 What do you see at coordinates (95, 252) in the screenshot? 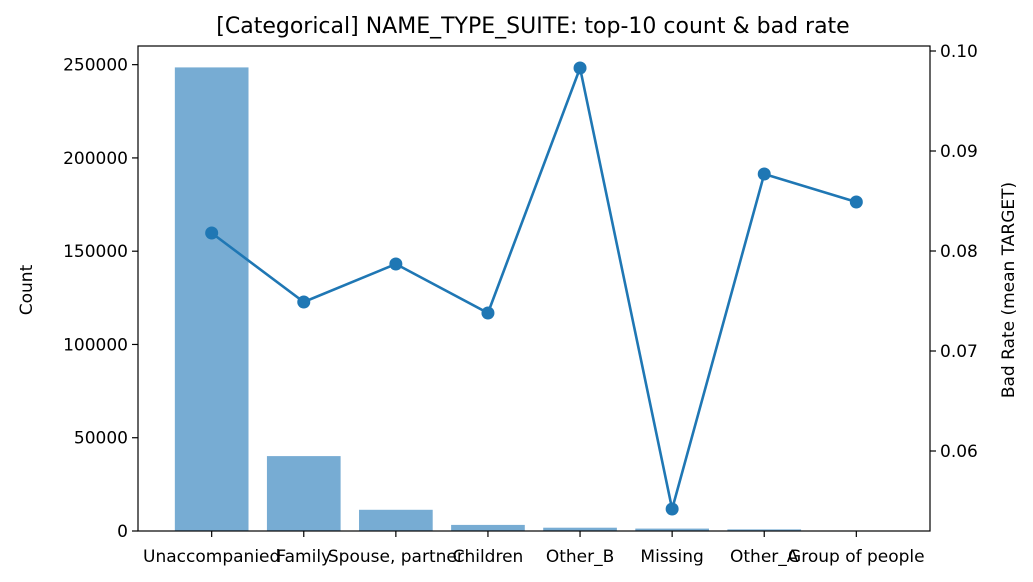
I see `y-left-tick-label: 150000` at bounding box center [95, 252].